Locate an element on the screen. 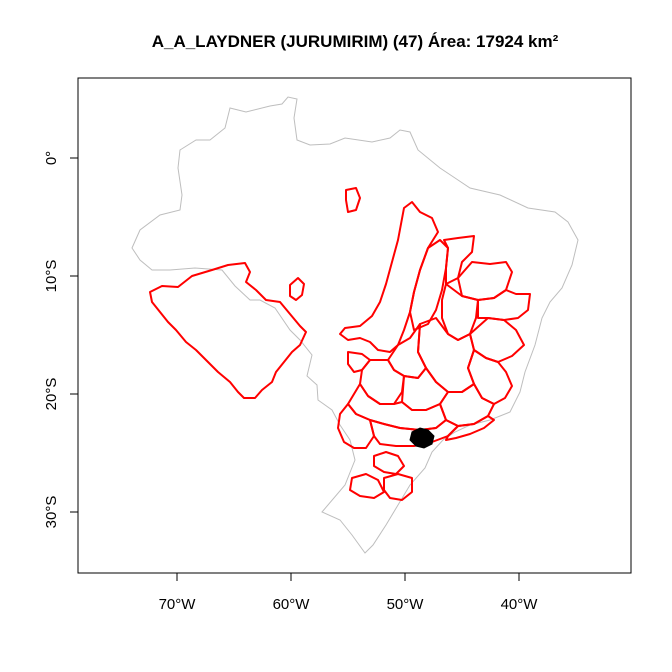  y-tick-label: 10°S is located at coordinates (51, 276).